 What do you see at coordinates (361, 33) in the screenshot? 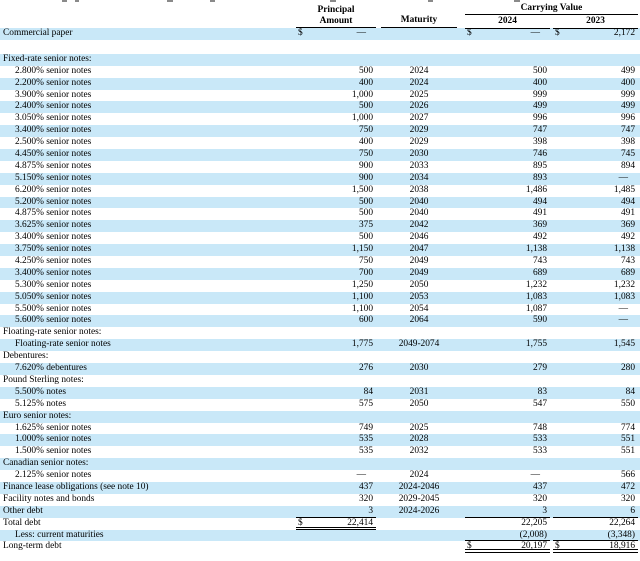
I see `principal-cell-value: —` at bounding box center [361, 33].